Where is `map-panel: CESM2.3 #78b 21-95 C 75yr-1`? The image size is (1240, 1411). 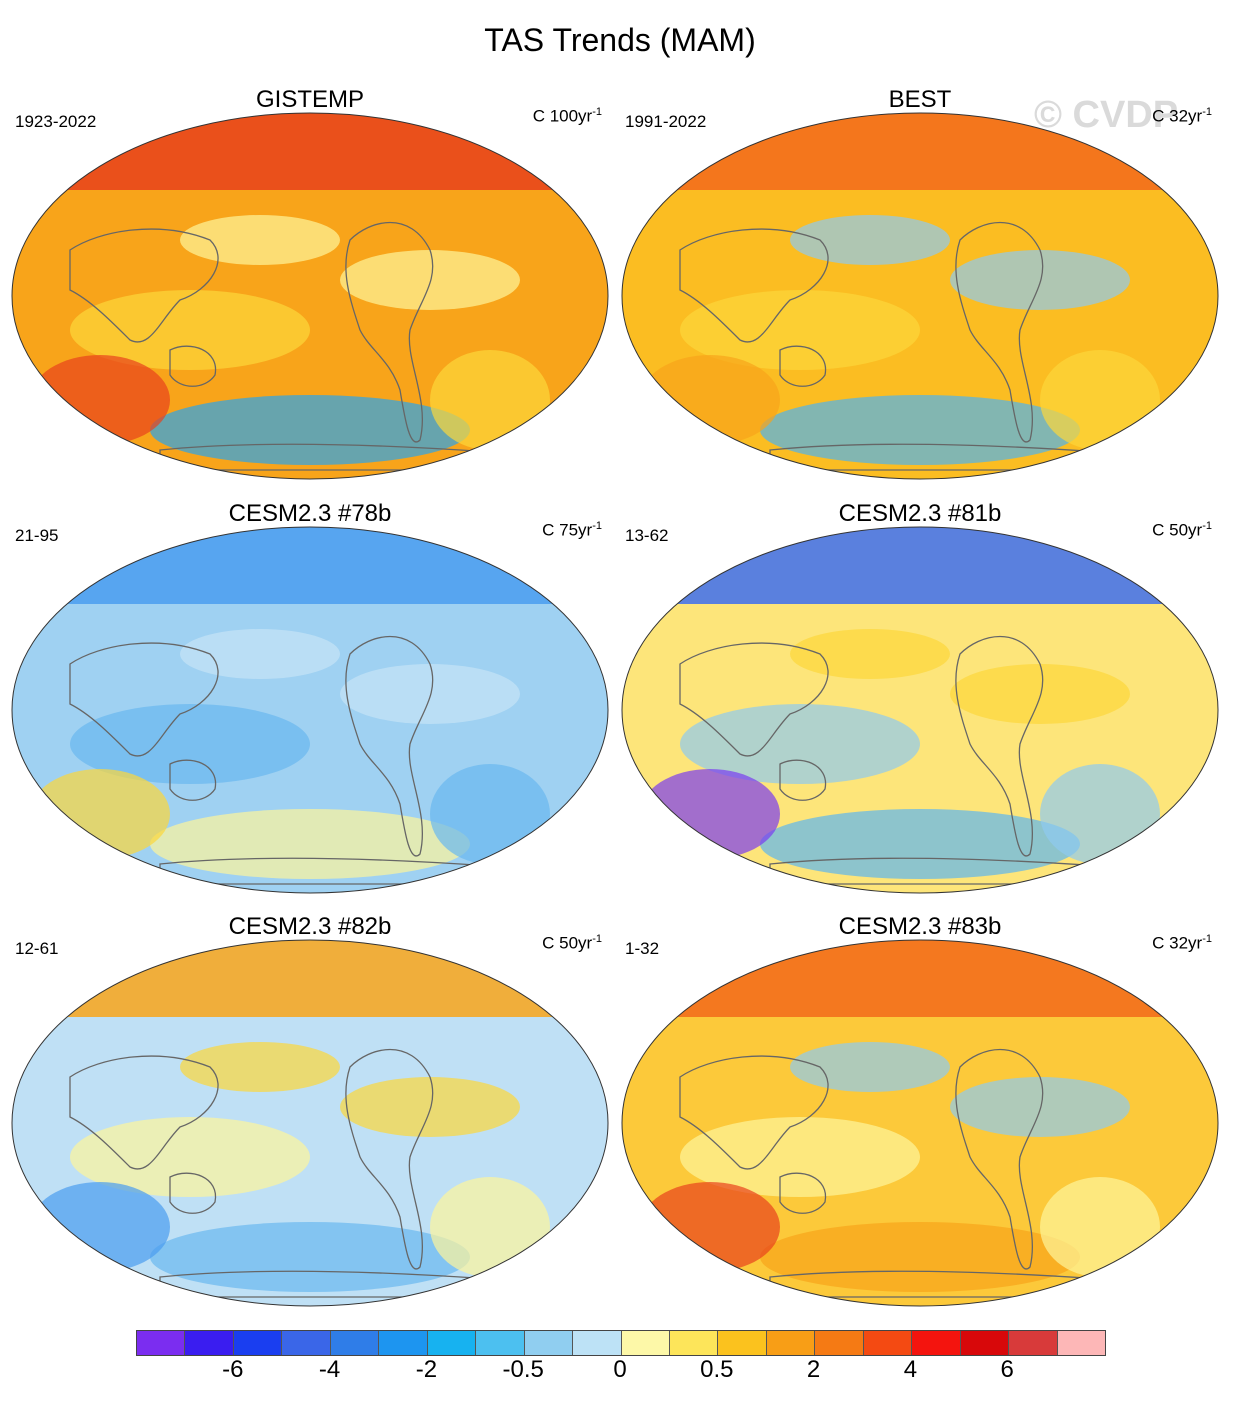
map-panel: CESM2.3 #78b 21-95 C 75yr-1 is located at coordinates (315, 702).